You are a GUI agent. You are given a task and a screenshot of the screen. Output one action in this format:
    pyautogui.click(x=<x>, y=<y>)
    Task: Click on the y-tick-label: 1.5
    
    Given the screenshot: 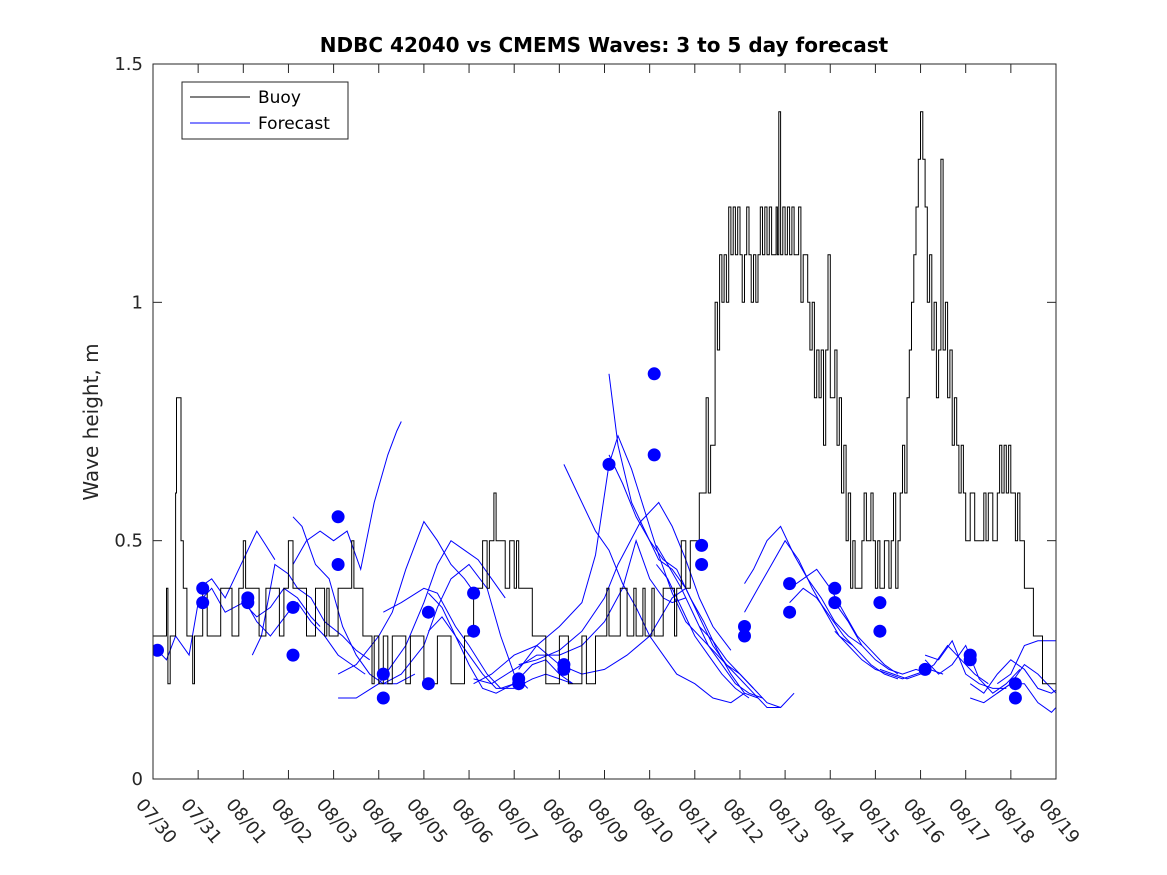 What is the action you would take?
    pyautogui.click(x=128, y=64)
    